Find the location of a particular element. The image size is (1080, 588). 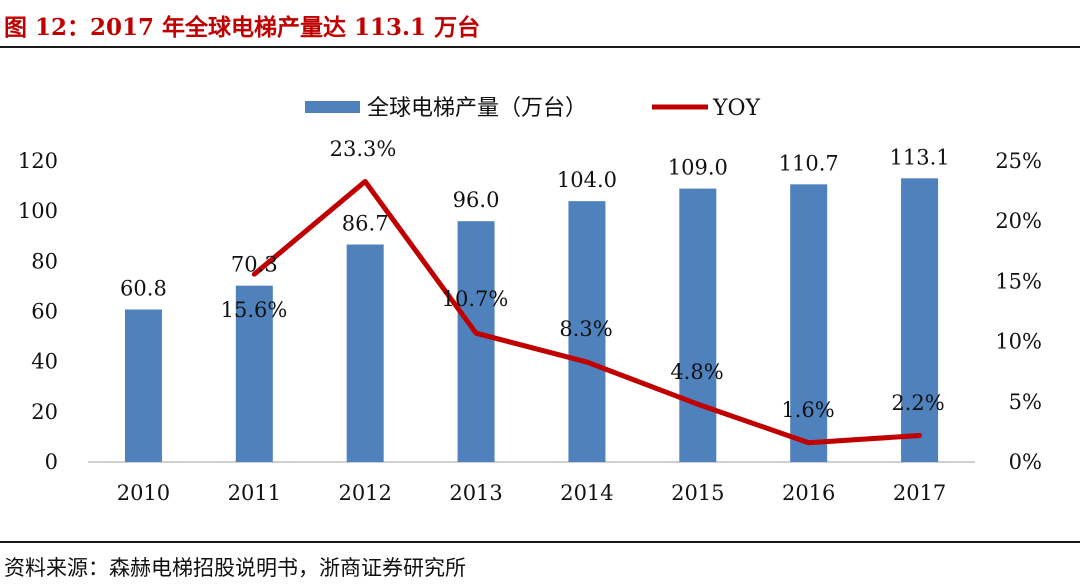

x-tick-label: 2012 is located at coordinates (364, 493).